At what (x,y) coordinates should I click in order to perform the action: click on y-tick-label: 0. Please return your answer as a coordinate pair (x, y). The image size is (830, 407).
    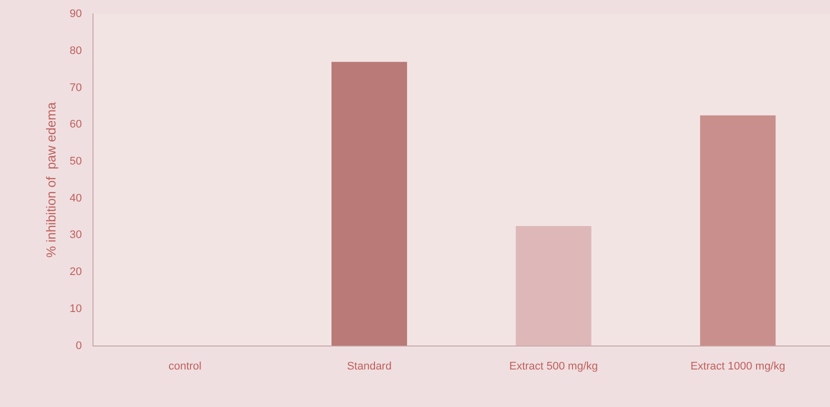
    Looking at the image, I should click on (79, 346).